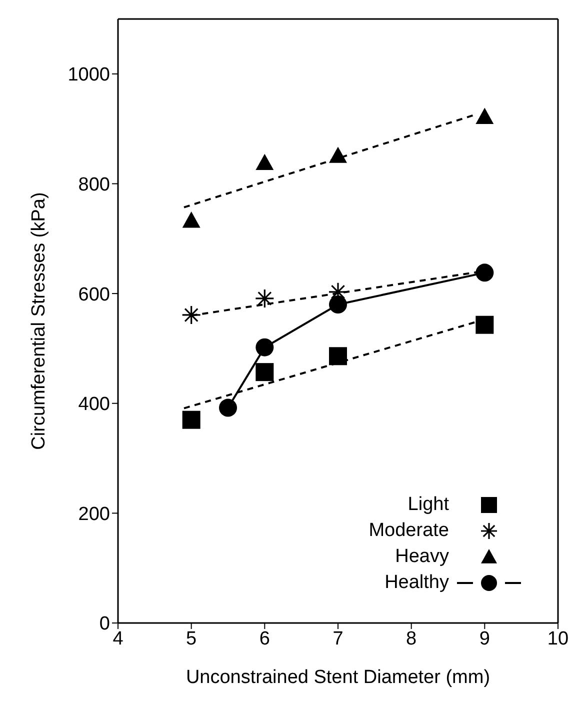 This screenshot has width=587, height=715. Describe the element at coordinates (104, 624) in the screenshot. I see `y-tick-label: 0` at that location.